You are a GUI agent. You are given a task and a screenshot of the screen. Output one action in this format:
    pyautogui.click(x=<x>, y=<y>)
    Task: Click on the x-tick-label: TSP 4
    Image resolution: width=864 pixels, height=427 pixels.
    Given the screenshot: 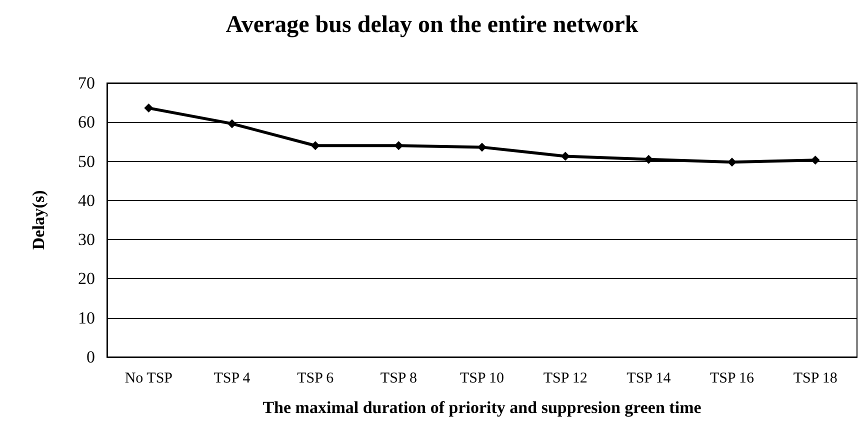 What is the action you would take?
    pyautogui.click(x=232, y=378)
    